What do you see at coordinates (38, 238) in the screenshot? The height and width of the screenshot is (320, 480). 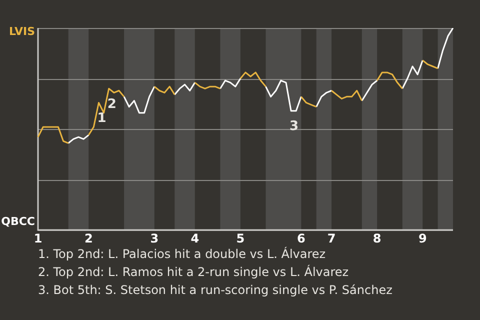 I see `x-tick-label: 1` at bounding box center [38, 238].